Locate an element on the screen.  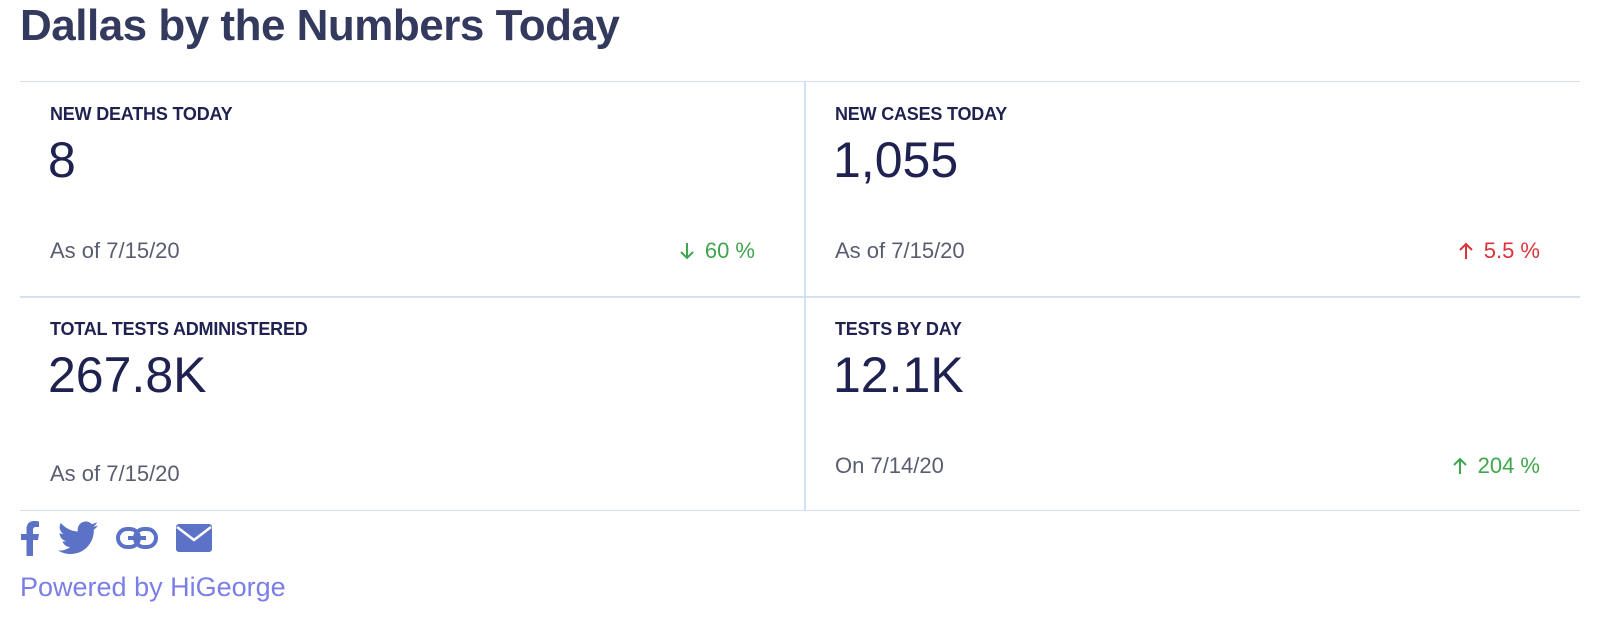
stat-change: 5.5 % is located at coordinates (1498, 251).